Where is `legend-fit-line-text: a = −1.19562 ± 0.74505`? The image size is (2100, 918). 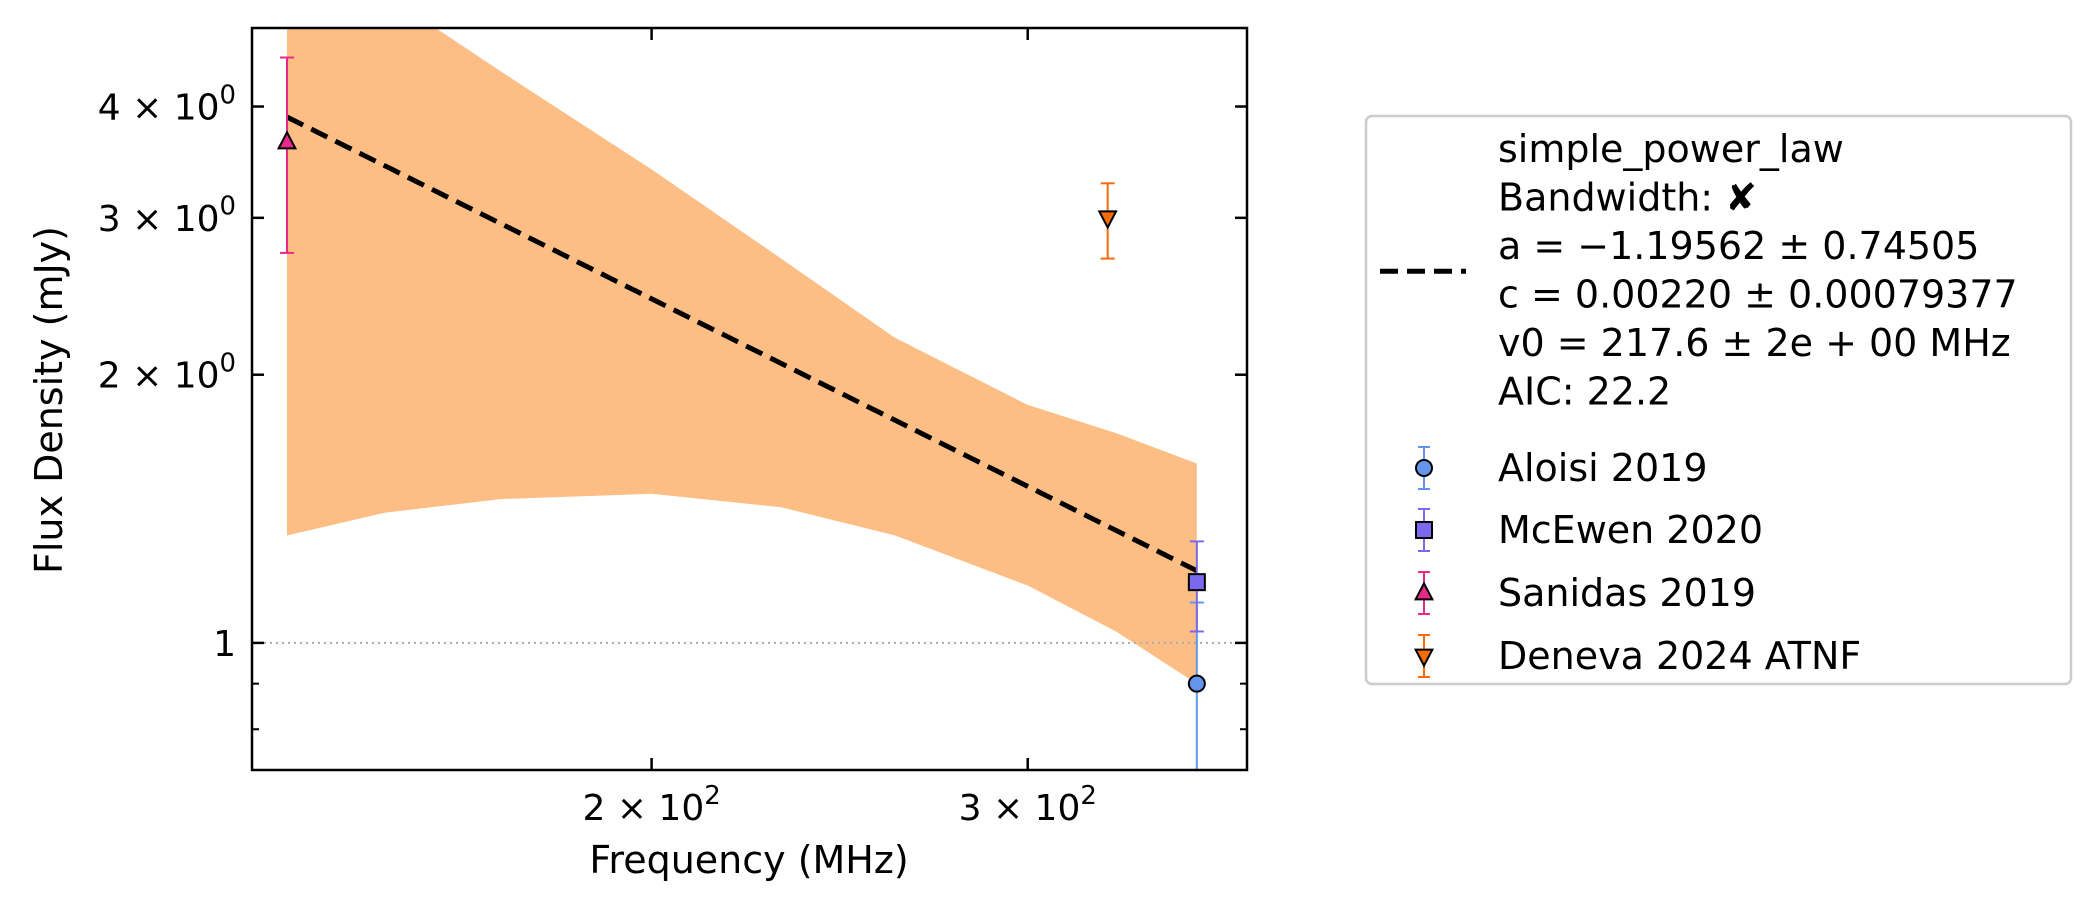
legend-fit-line-text: a = −1.19562 ± 0.74505 is located at coordinates (1738, 246).